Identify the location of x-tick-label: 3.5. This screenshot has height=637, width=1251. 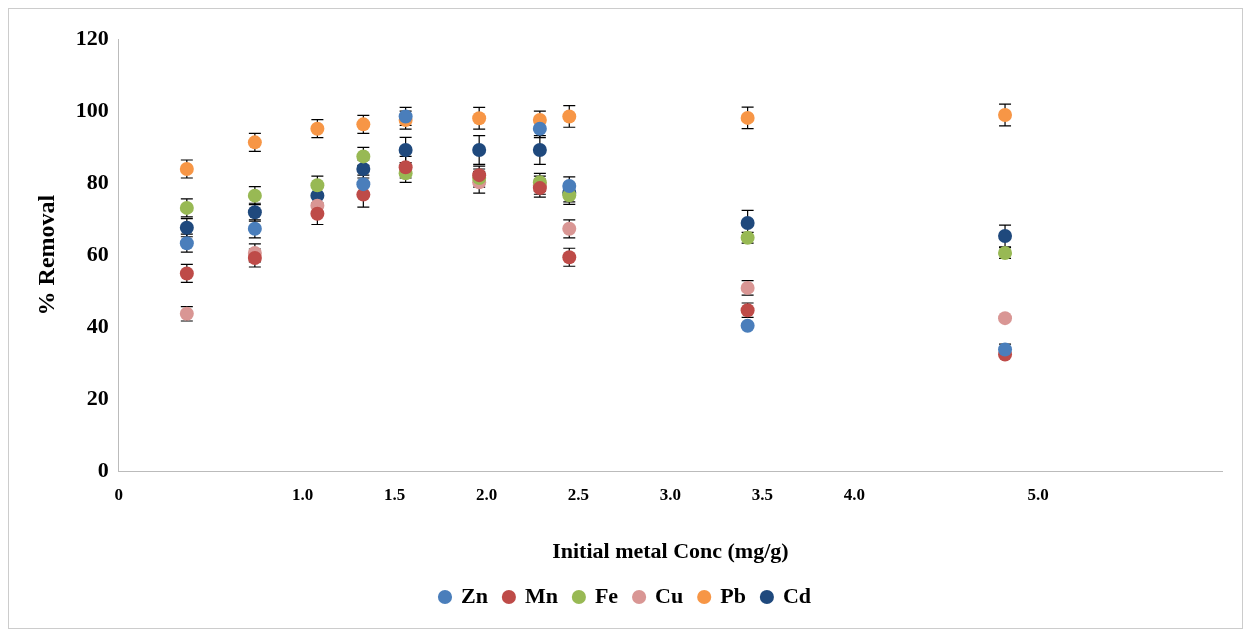
(762, 494).